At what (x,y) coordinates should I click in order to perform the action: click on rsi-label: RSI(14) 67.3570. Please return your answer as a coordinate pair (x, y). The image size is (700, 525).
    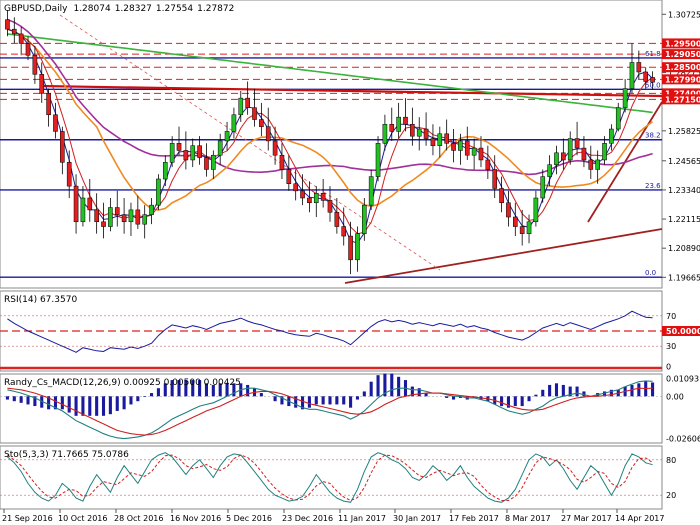
    Looking at the image, I should click on (40, 300).